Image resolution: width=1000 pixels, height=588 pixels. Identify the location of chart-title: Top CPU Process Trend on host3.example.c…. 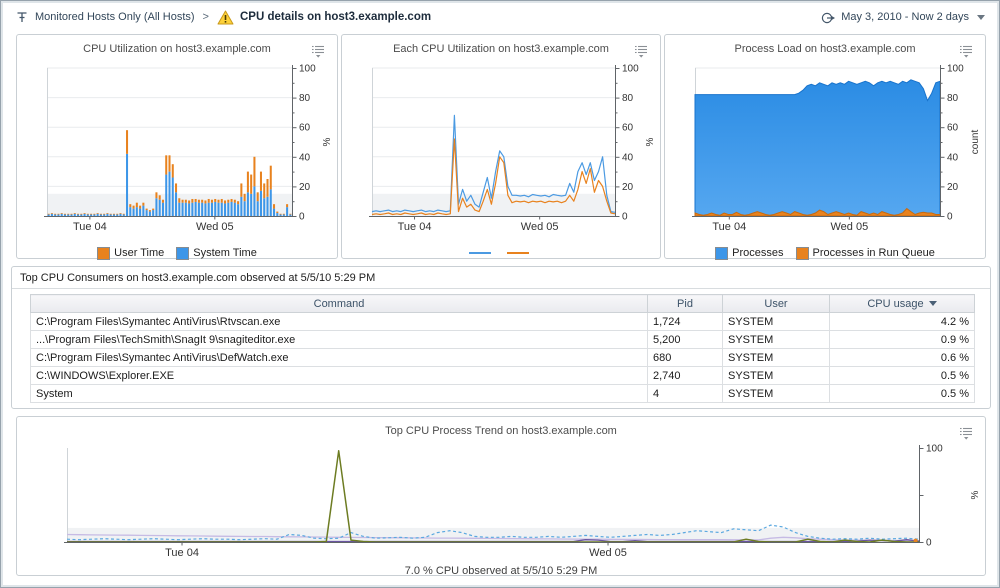
(501, 431).